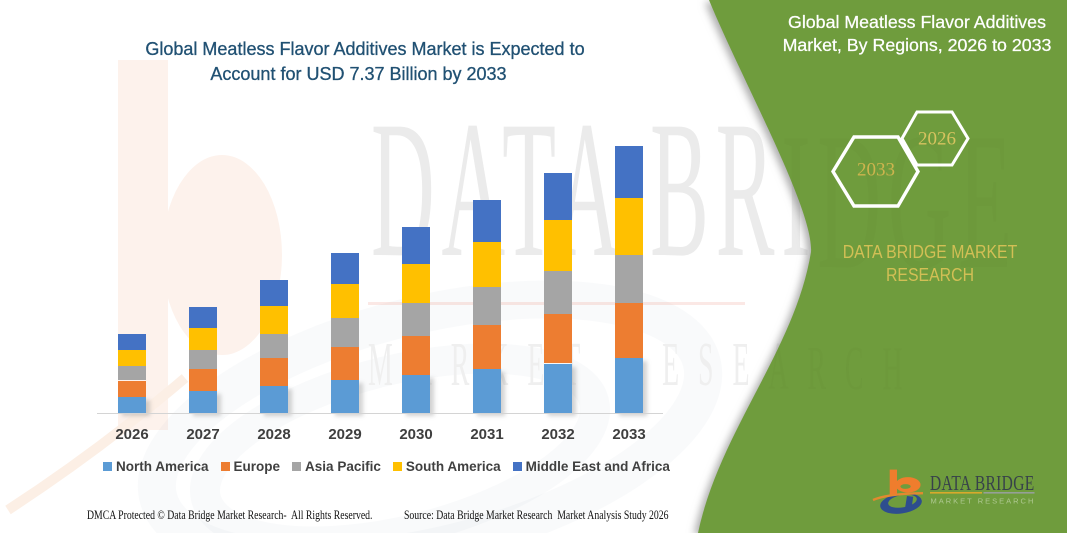 The width and height of the screenshot is (1067, 533). What do you see at coordinates (937, 139) in the screenshot?
I see `svg-text: 2026` at bounding box center [937, 139].